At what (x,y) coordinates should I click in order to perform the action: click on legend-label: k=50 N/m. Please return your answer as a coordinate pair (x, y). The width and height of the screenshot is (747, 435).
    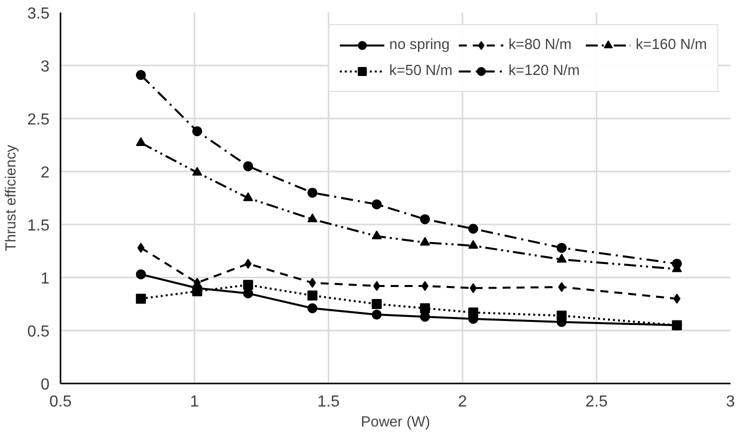
    Looking at the image, I should click on (420, 71).